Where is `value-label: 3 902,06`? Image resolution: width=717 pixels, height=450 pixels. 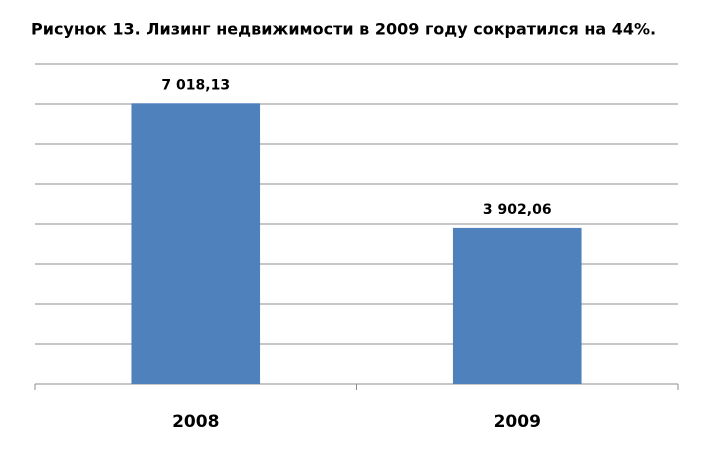
value-label: 3 902,06 is located at coordinates (517, 210).